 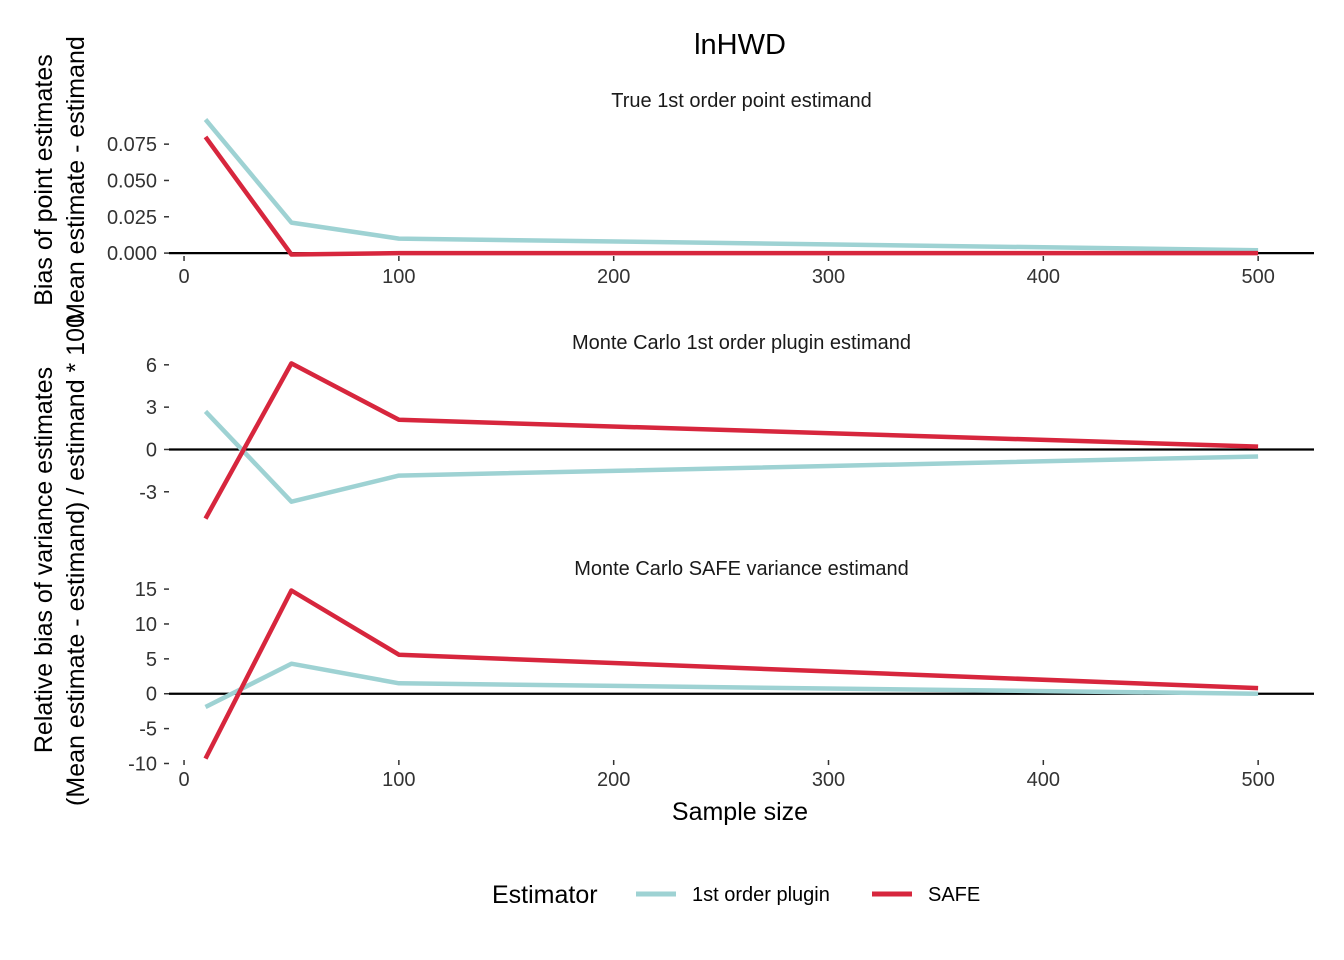 What do you see at coordinates (741, 101) in the screenshot?
I see `panel-1-subtitle: True 1st order point estimand` at bounding box center [741, 101].